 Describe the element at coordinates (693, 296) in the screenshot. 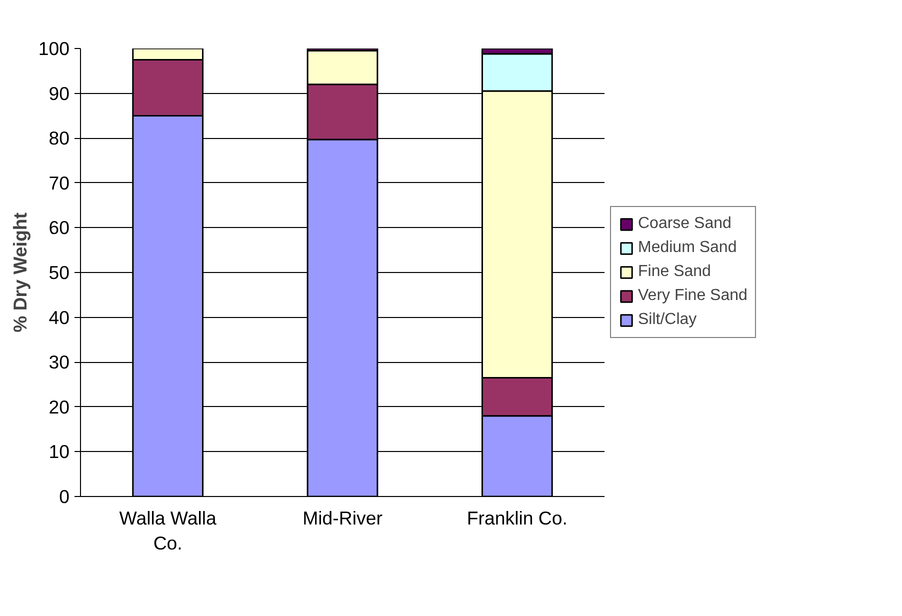

I see `legend-label: Very Fine Sand` at that location.